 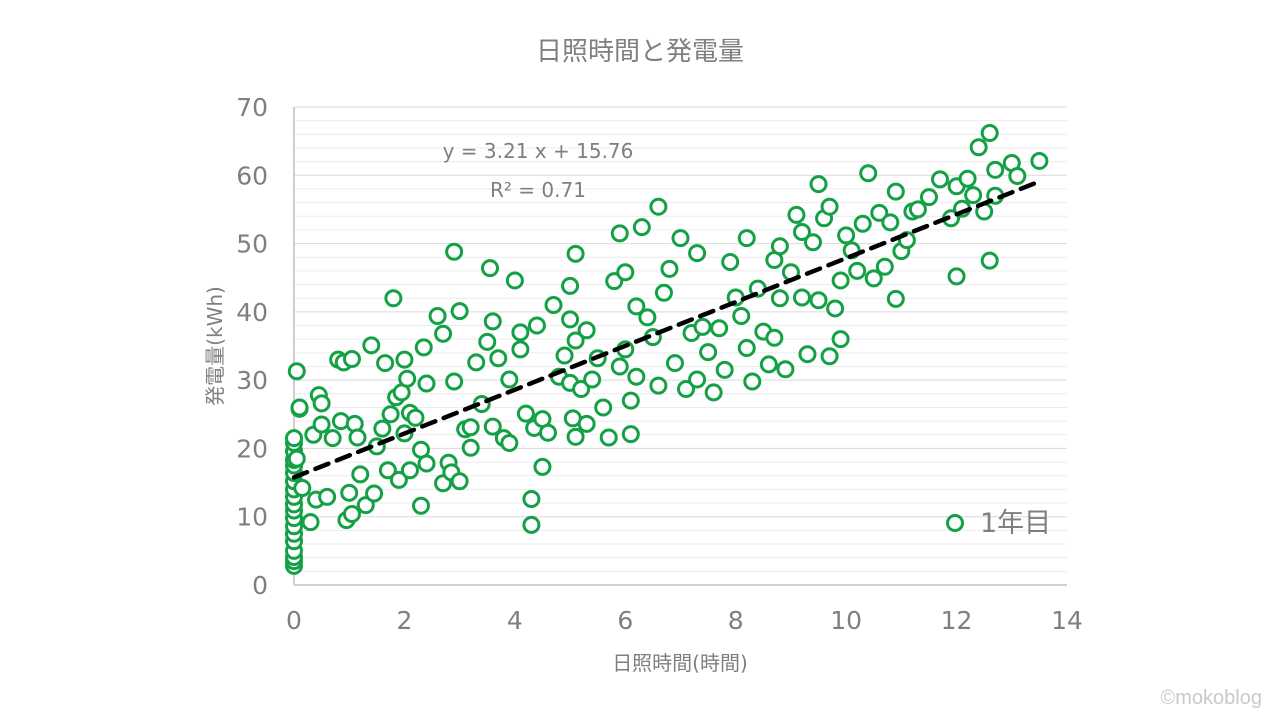 I want to click on y-tick-label: 10, so click(x=252, y=517).